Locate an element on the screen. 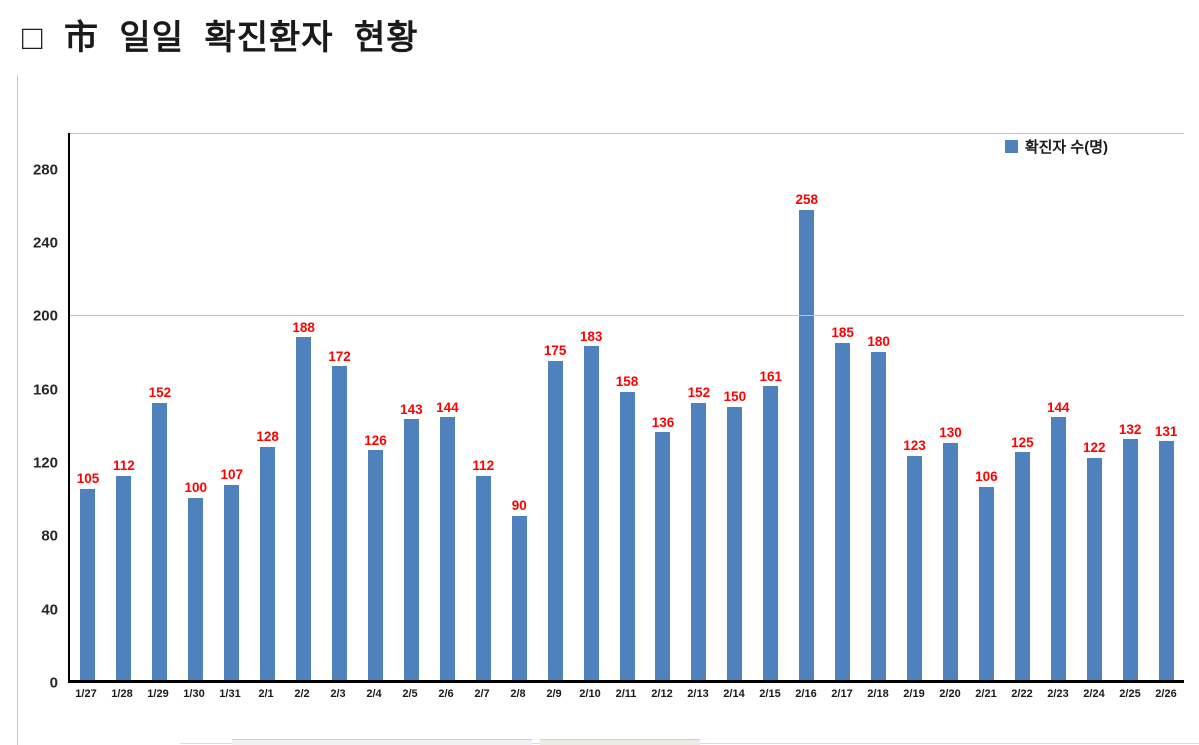 The image size is (1199, 745). bar-column: 158 is located at coordinates (627, 406).